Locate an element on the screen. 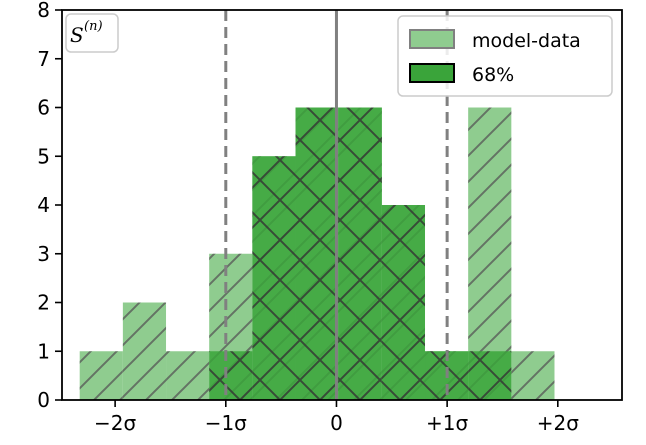 Image resolution: width=646 pixels, height=445 pixels. x-tick-label: +1σ is located at coordinates (447, 423).